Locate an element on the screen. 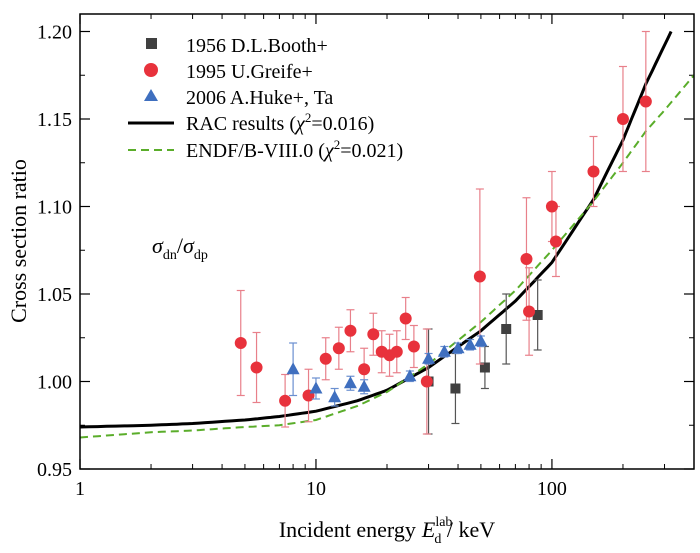 This screenshot has height=553, width=700. legend-label-greife: 1995 U.Greife+ is located at coordinates (249, 72).